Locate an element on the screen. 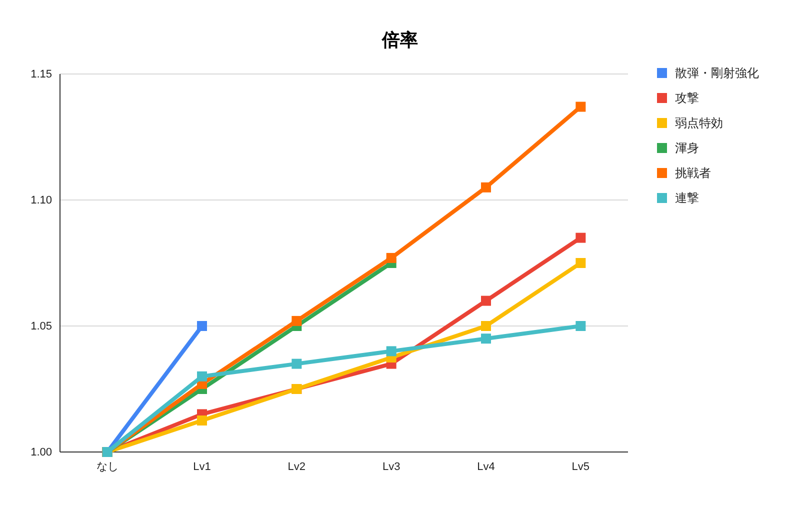  y-tick-label: 1.00 is located at coordinates (41, 452).